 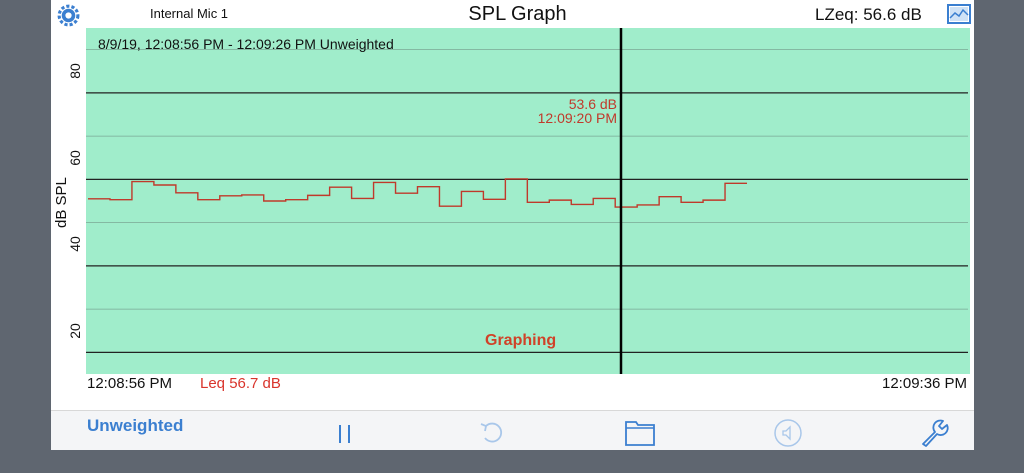 What do you see at coordinates (935, 432) in the screenshot?
I see `wrench-icon` at bounding box center [935, 432].